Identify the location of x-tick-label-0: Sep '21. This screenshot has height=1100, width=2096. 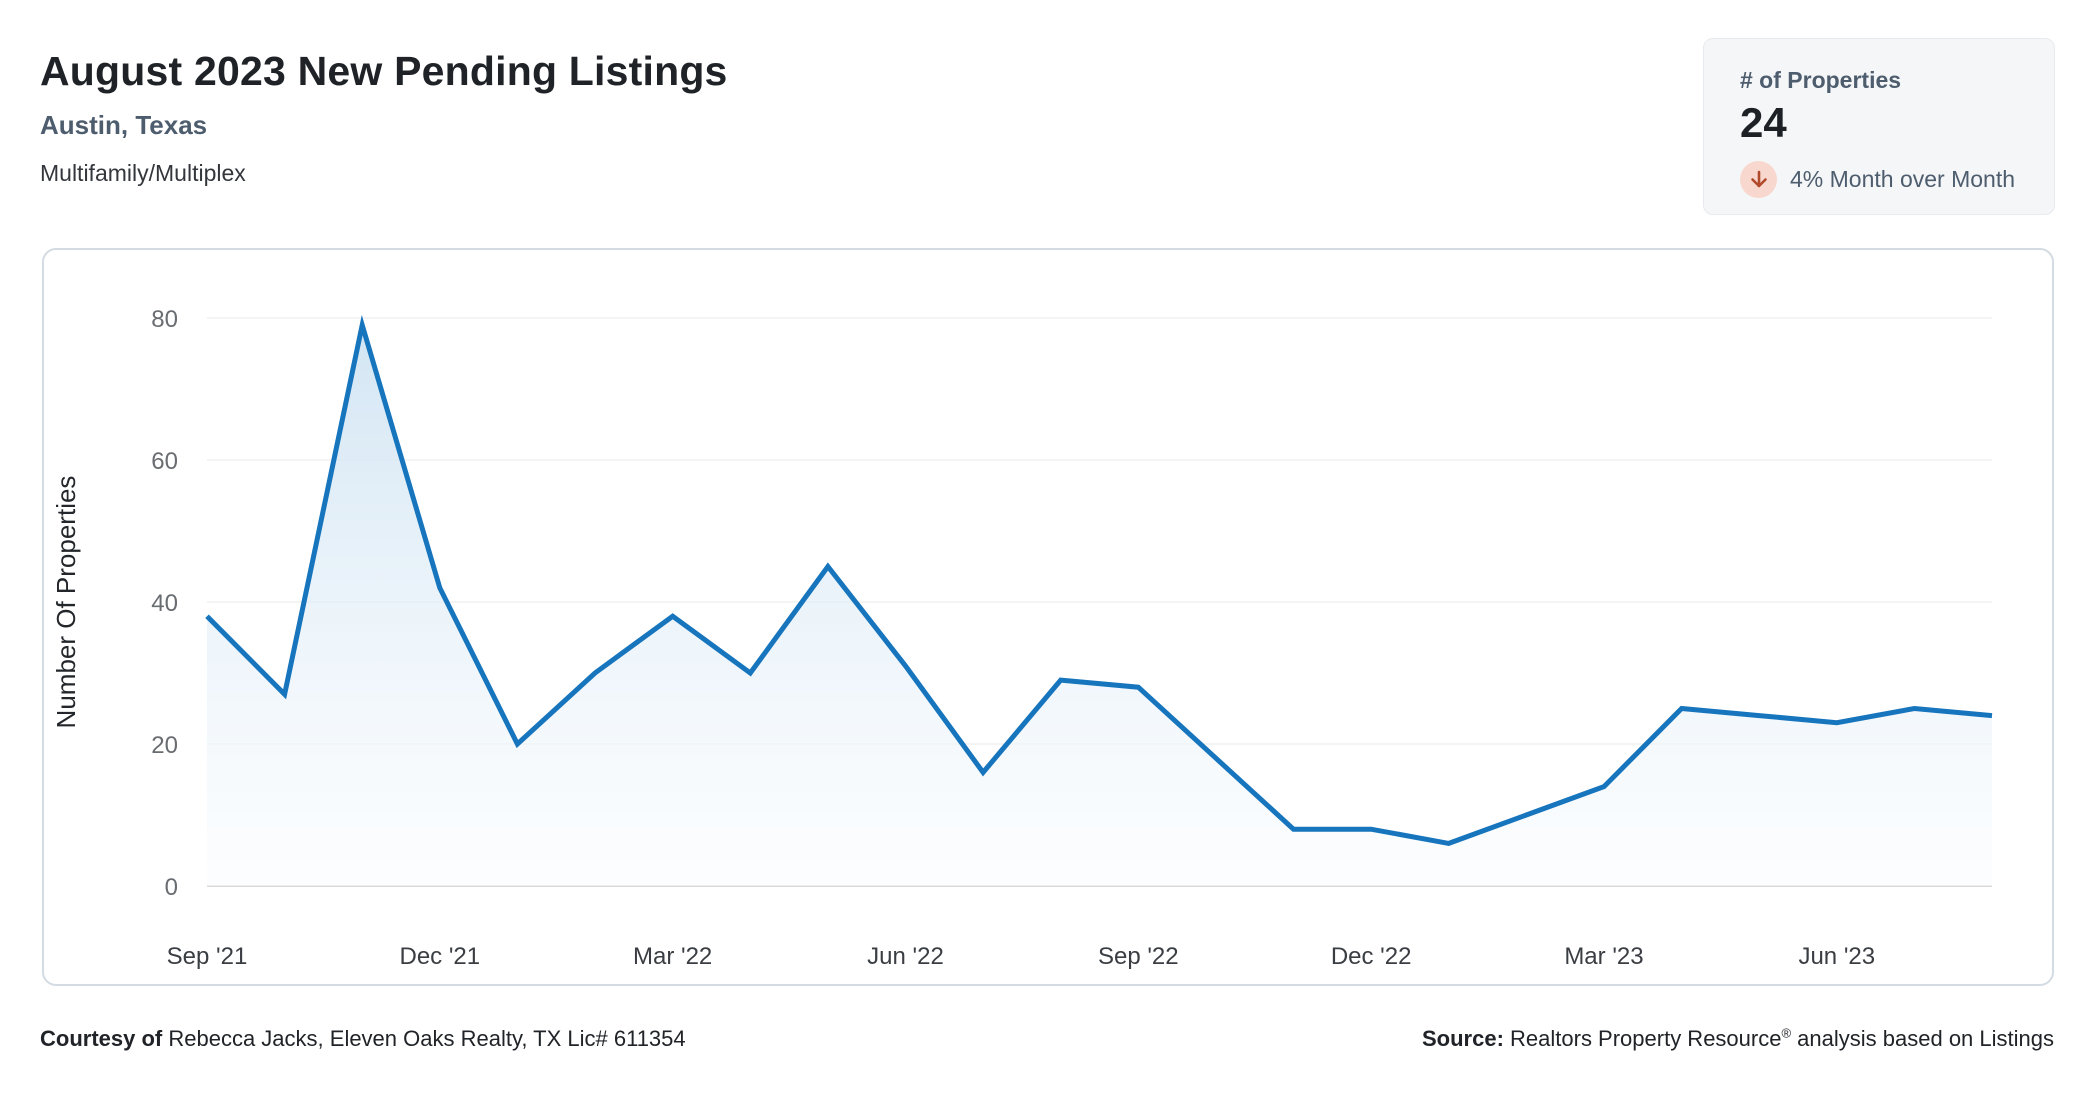
(207, 956).